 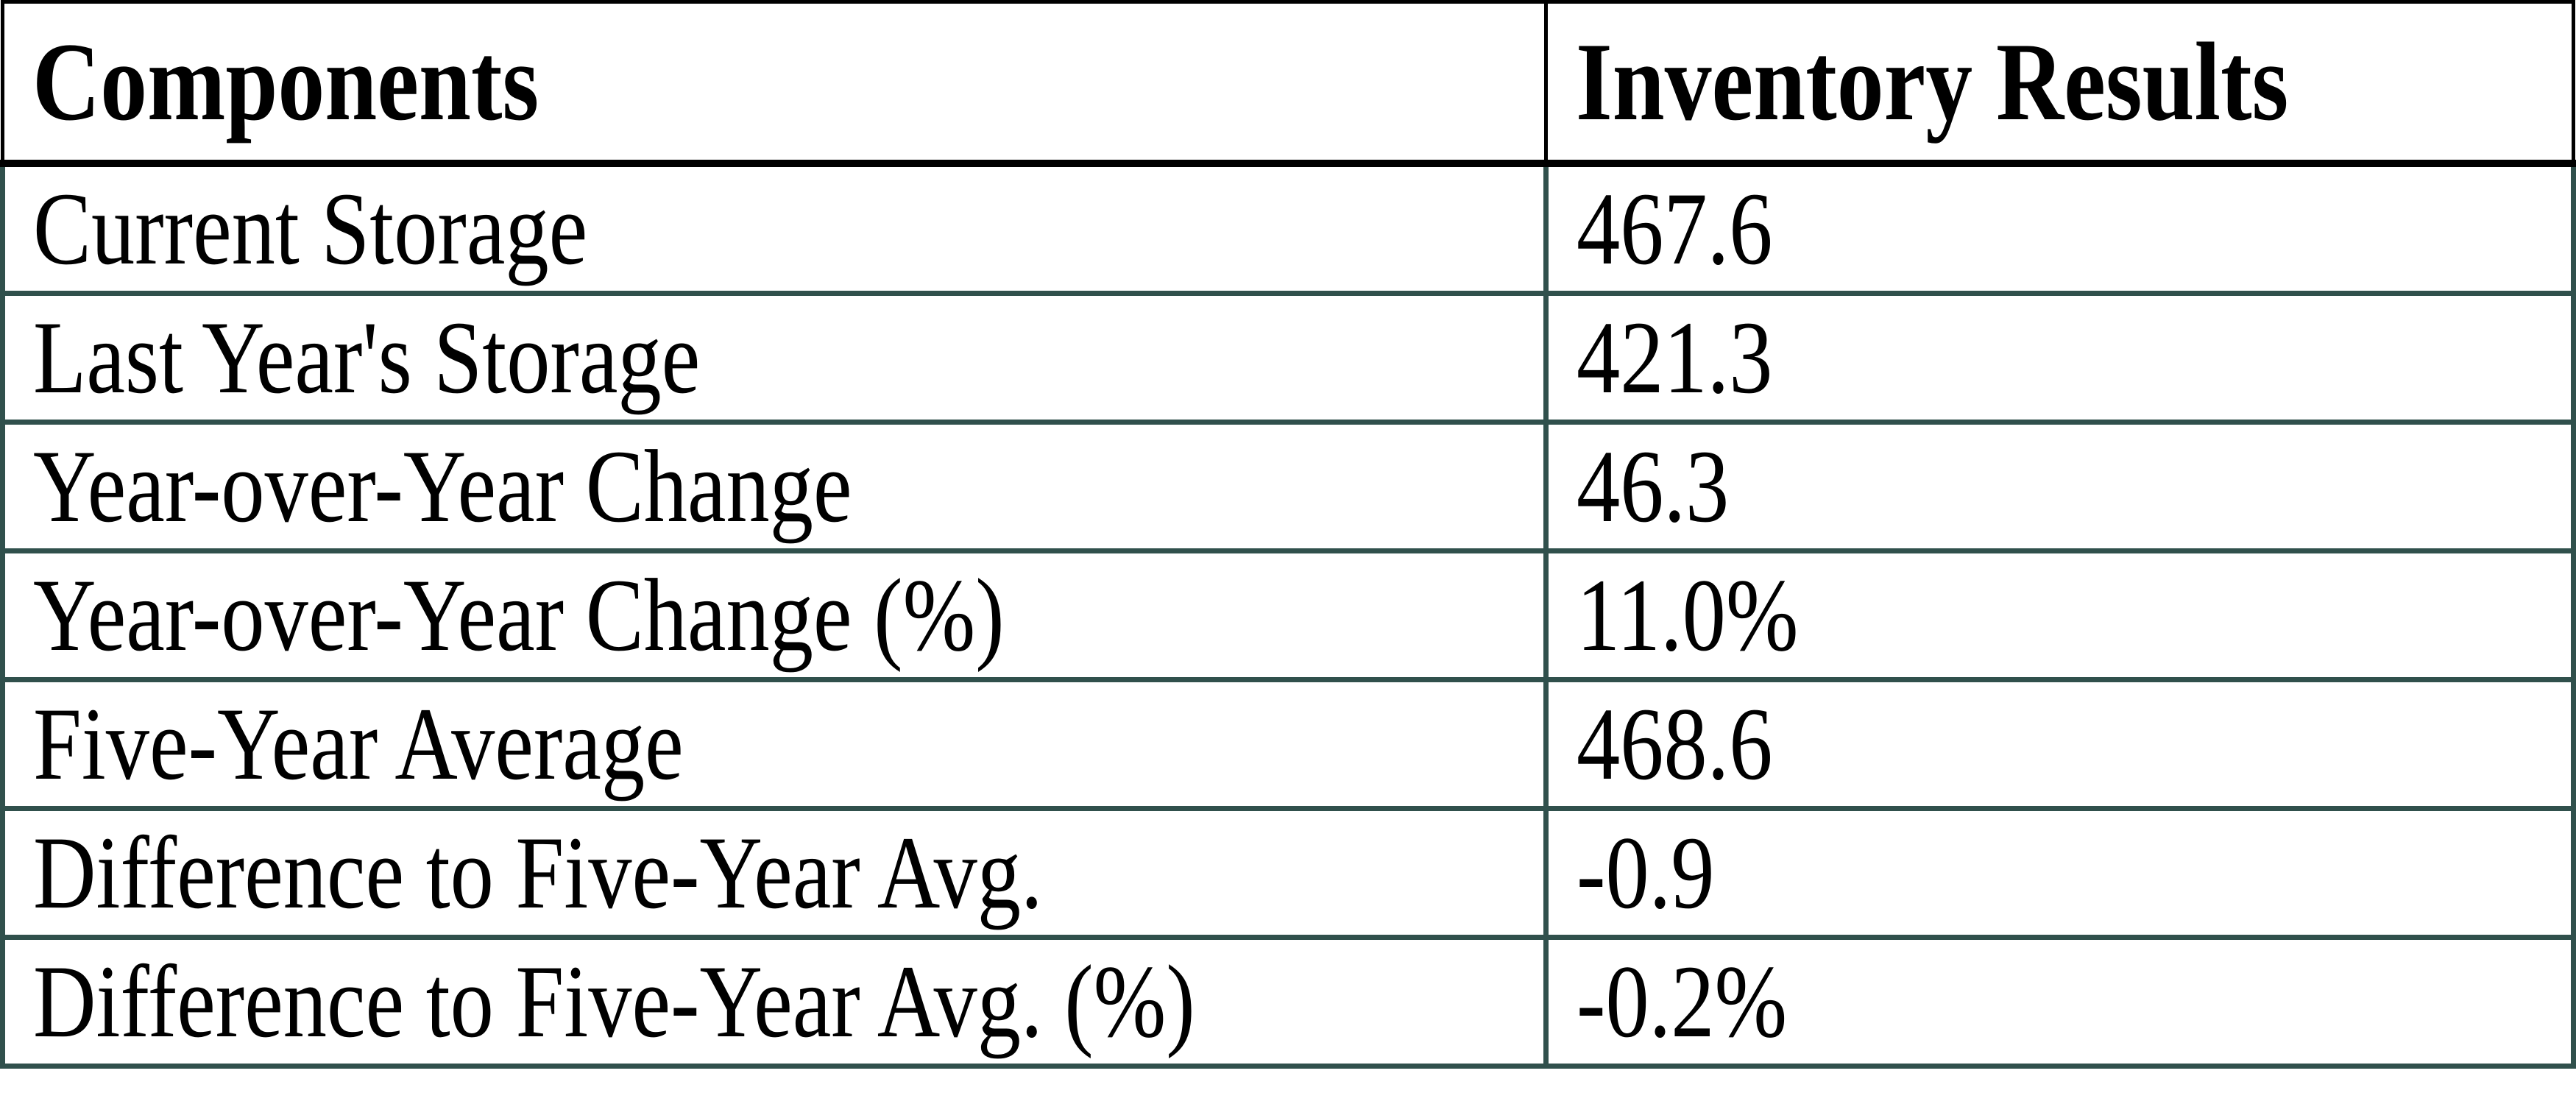 I want to click on column-header-inventory-results: Inventory Results, so click(x=2059, y=83).